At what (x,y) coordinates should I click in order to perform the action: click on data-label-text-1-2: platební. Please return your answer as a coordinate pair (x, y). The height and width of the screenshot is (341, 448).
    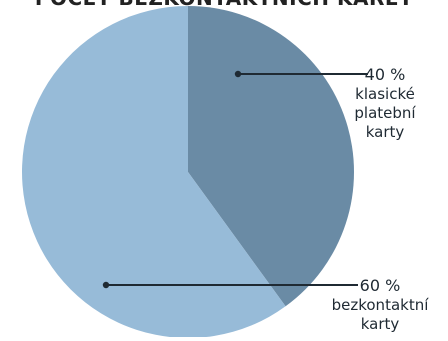
    Looking at the image, I should click on (385, 113).